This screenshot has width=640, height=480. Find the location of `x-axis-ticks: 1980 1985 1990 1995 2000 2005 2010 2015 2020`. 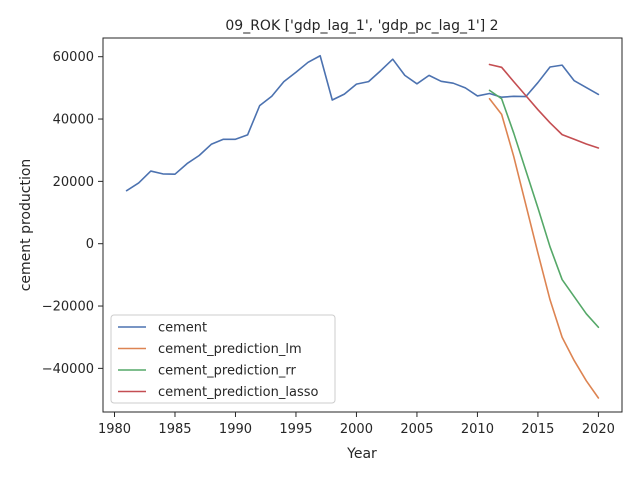

x-axis-ticks: 1980 1985 1990 1995 2000 2005 2010 2015 2020 is located at coordinates (356, 424).